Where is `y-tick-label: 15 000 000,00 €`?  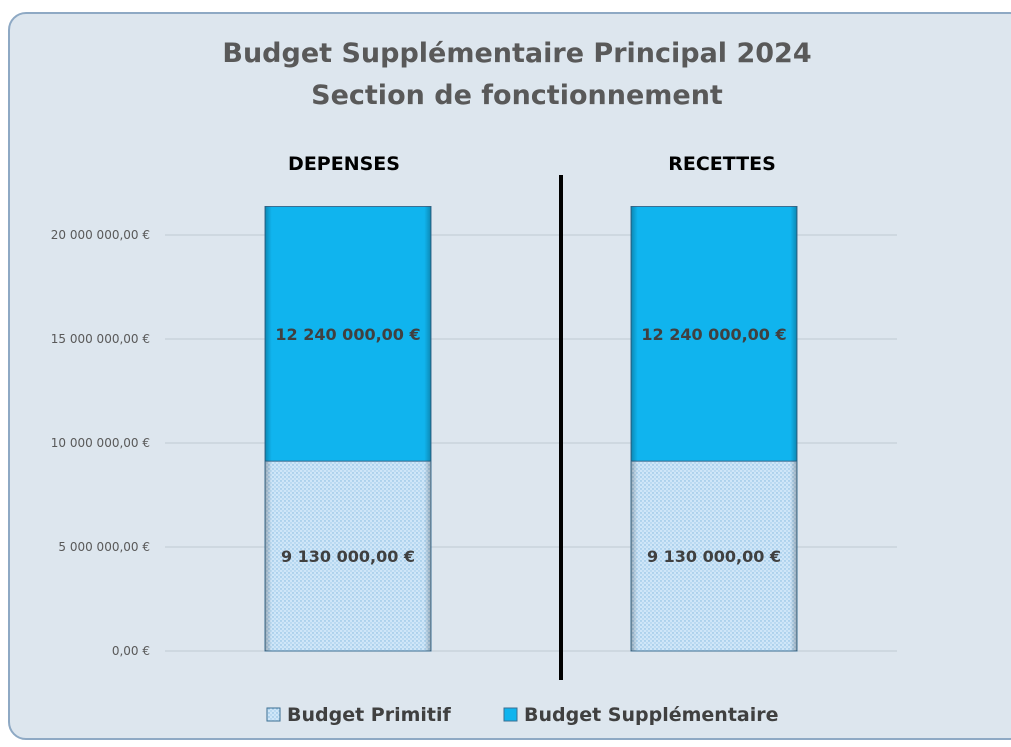
y-tick-label: 15 000 000,00 € is located at coordinates (100, 339).